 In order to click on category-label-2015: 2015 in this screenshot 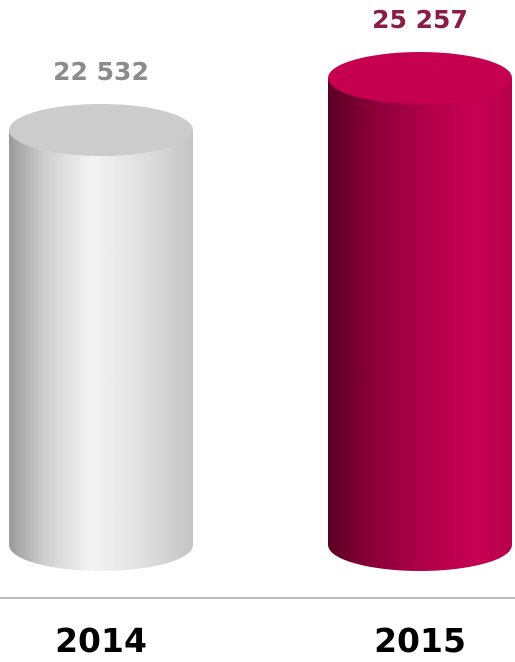, I will do `click(420, 640)`.